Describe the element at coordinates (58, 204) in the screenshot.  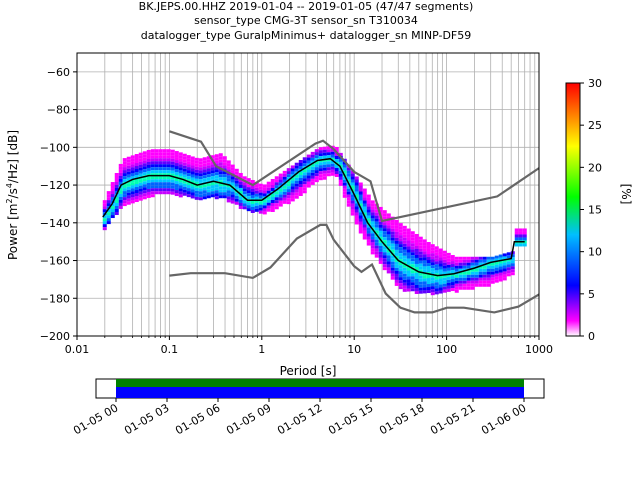
I see `y-axis-ticks: −60 −80 −100 −120 −140 −160 −180 −200` at that location.